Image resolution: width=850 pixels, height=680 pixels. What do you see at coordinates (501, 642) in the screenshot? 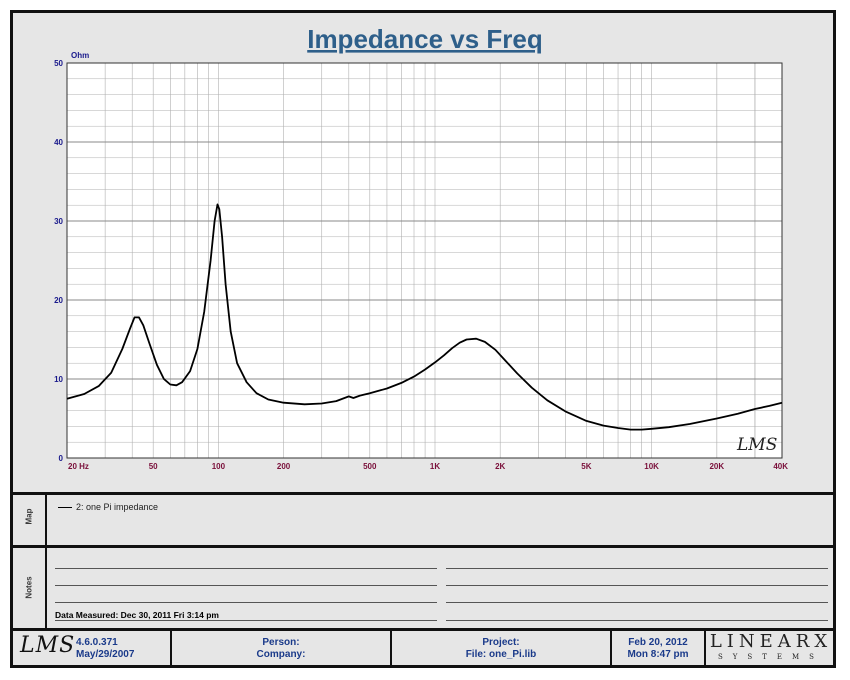
I see `project-label: Project:` at bounding box center [501, 642].